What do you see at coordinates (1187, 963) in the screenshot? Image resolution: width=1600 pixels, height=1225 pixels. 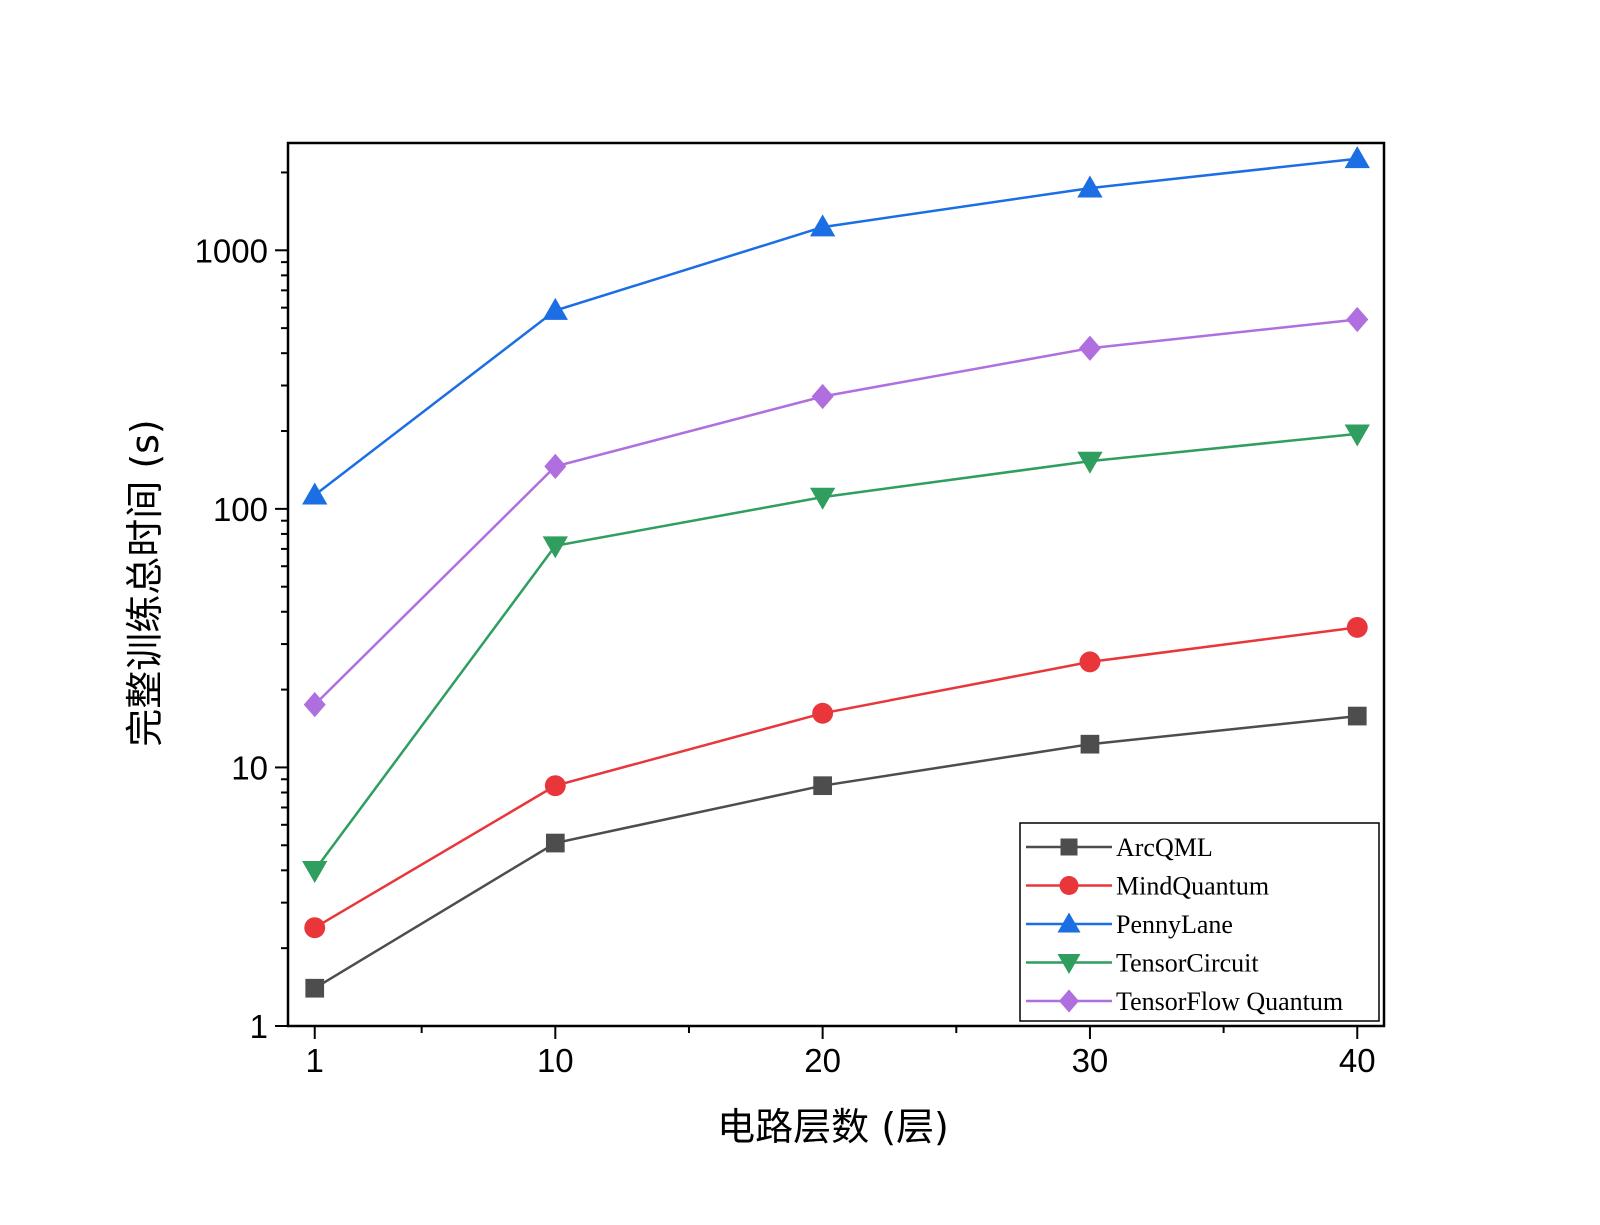 I see `legend-label: TensorCircuit` at bounding box center [1187, 963].